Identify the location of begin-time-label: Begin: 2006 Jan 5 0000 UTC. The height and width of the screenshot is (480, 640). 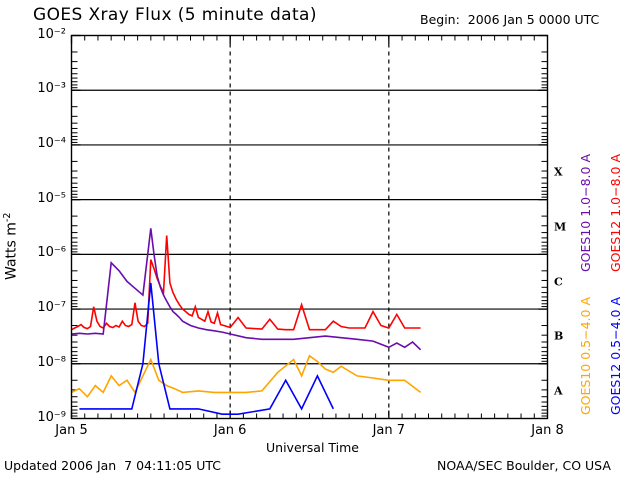
(510, 19).